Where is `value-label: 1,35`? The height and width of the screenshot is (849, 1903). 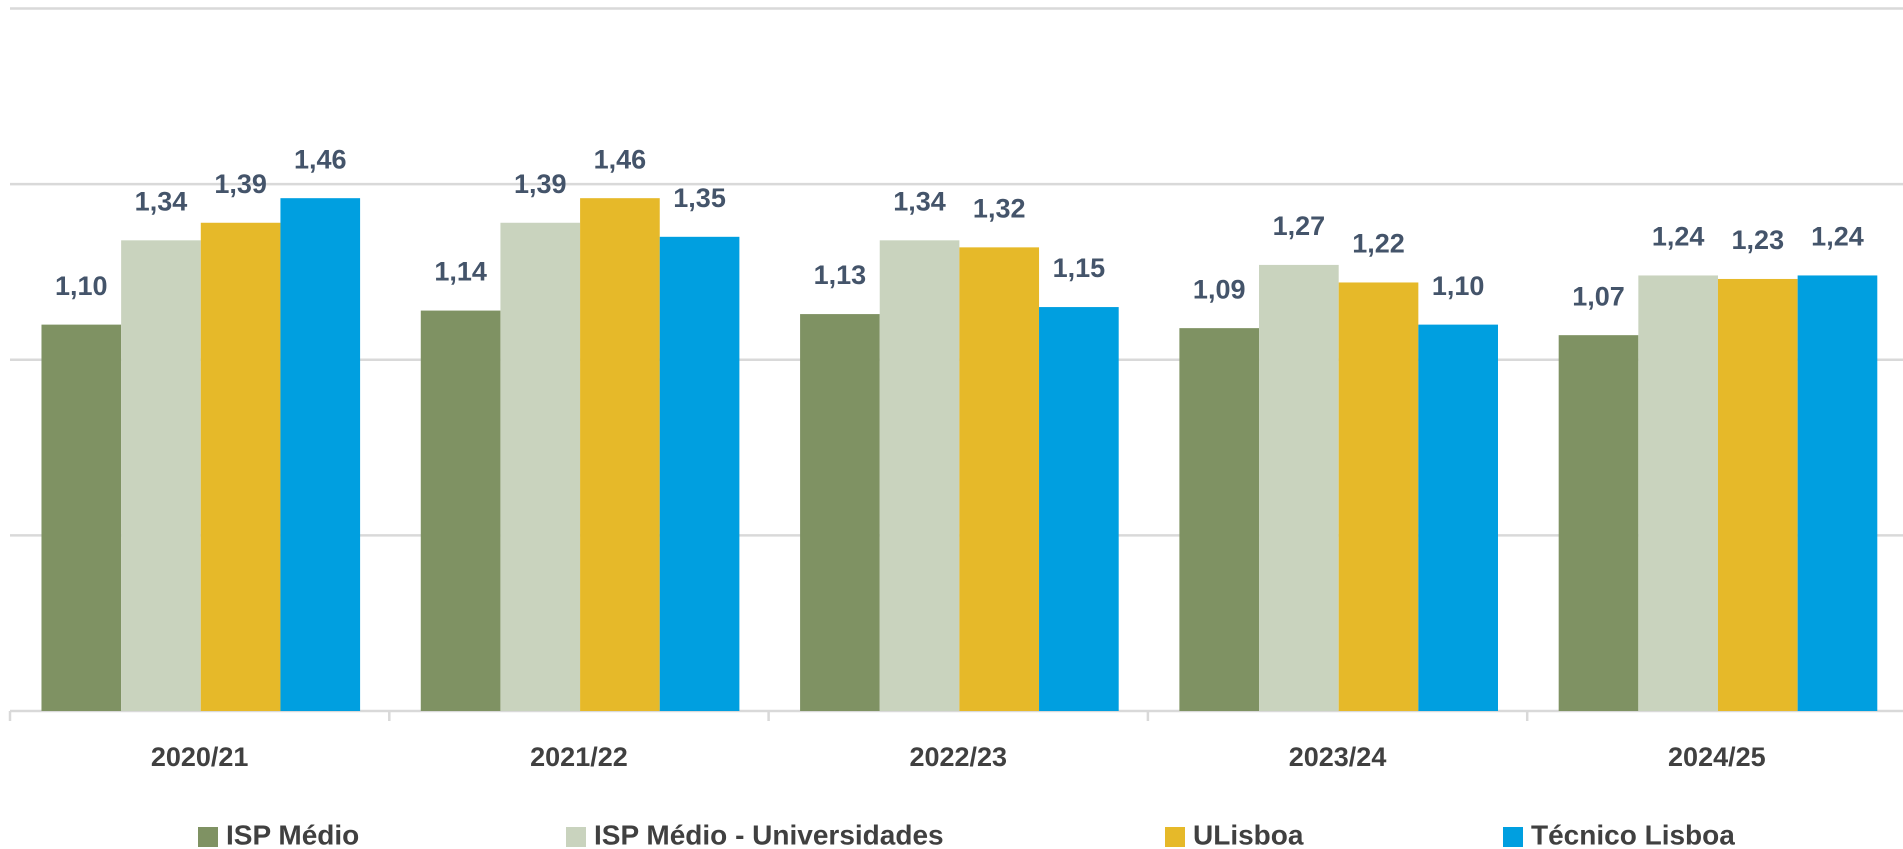
value-label: 1,35 is located at coordinates (699, 198).